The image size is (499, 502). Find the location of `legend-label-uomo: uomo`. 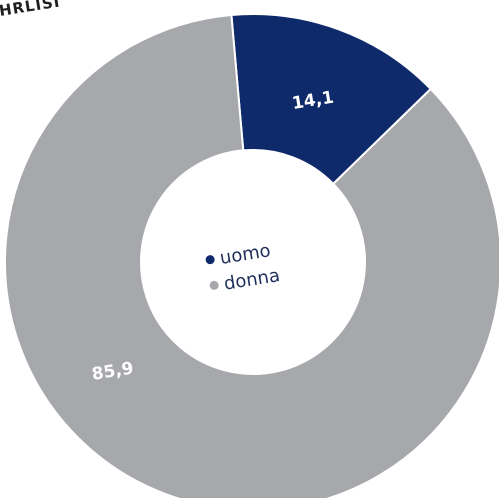

legend-label-uomo: uomo is located at coordinates (245, 254).